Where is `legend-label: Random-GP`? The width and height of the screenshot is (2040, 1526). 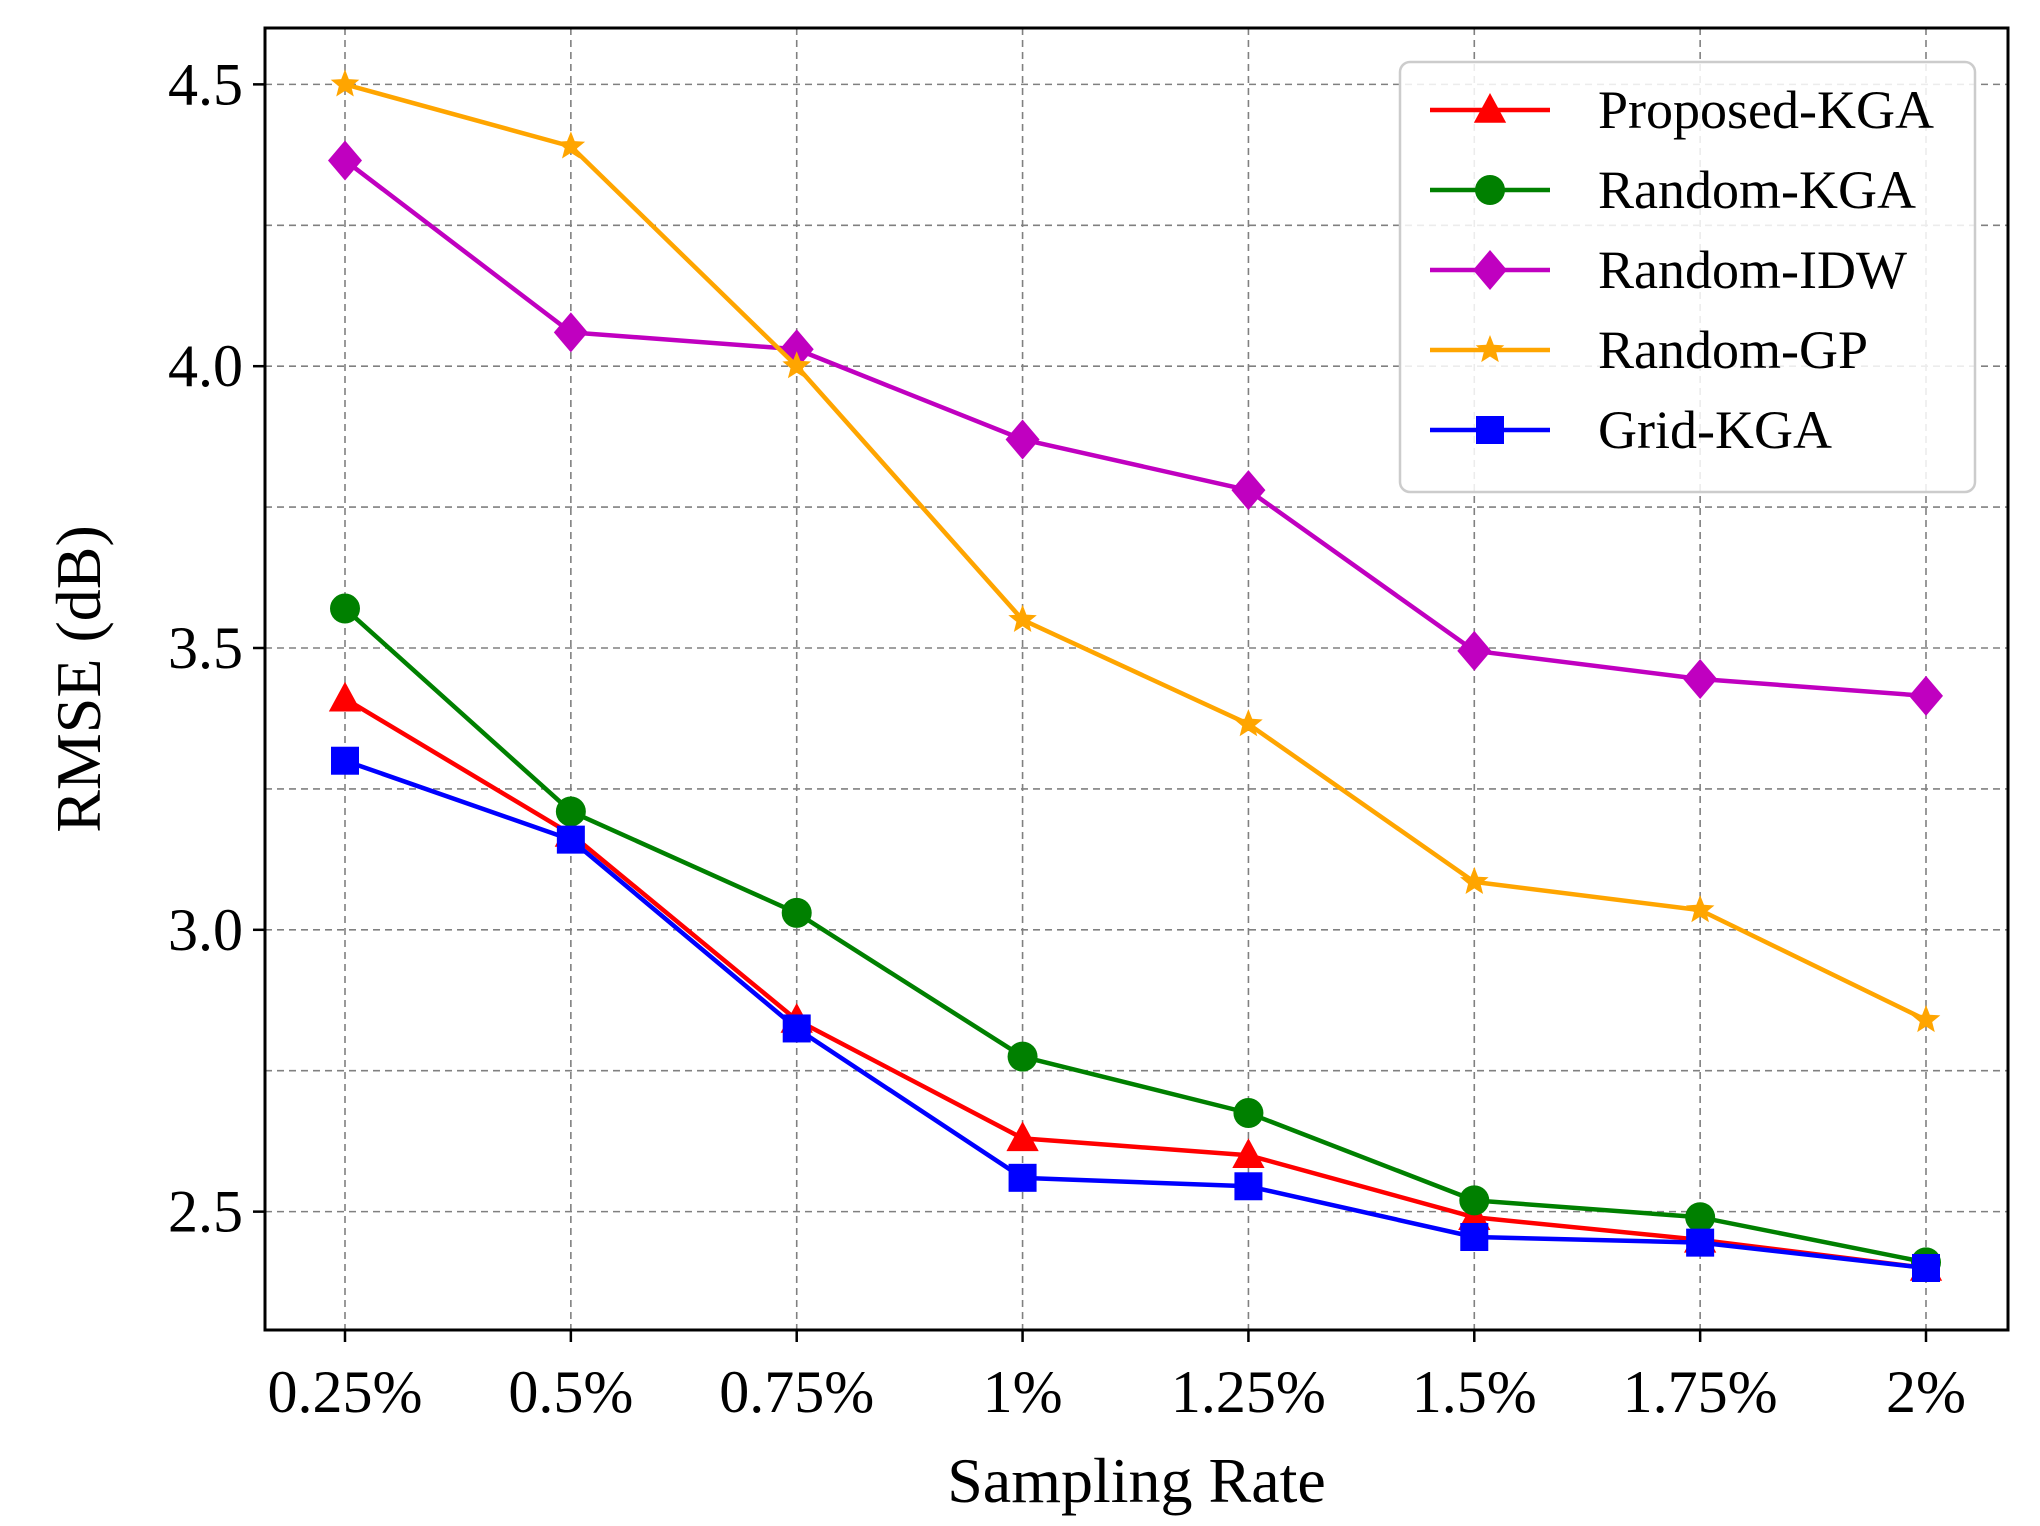
legend-label: Random-GP is located at coordinates (1733, 350).